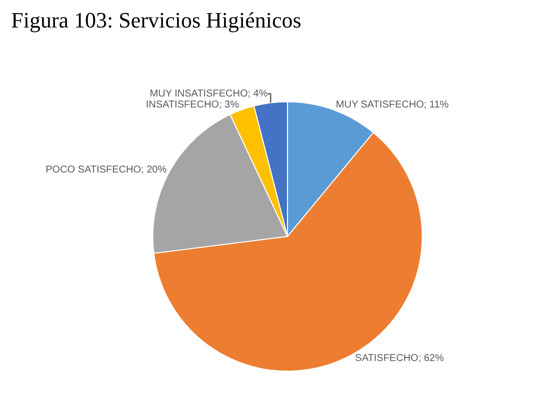  I want to click on slice-label: POCO SATISFECHO; 20%, so click(106, 170).